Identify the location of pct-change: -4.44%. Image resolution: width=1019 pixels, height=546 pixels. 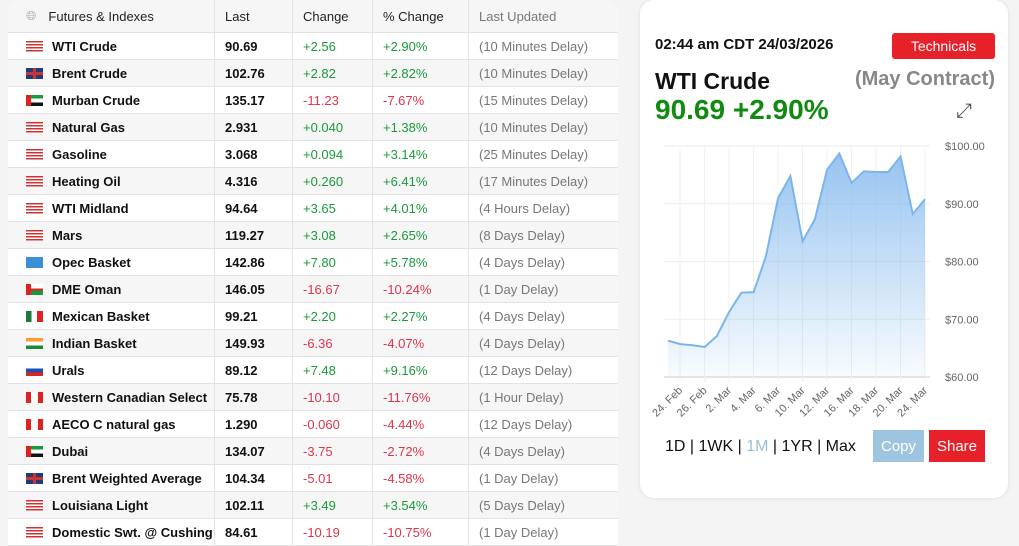
(421, 424).